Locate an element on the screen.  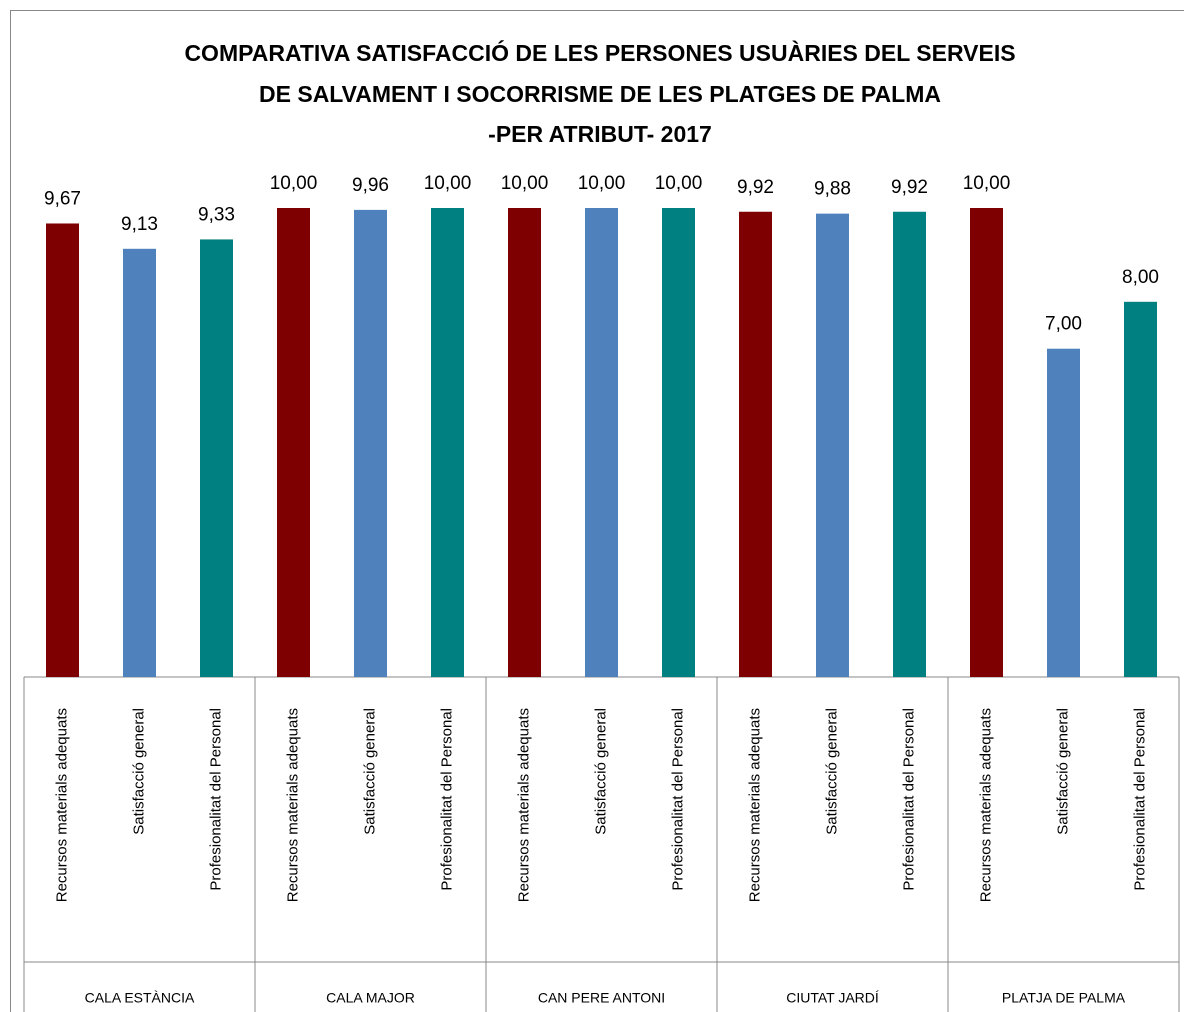
group-label: PLATJA DE PALMA is located at coordinates (1064, 998).